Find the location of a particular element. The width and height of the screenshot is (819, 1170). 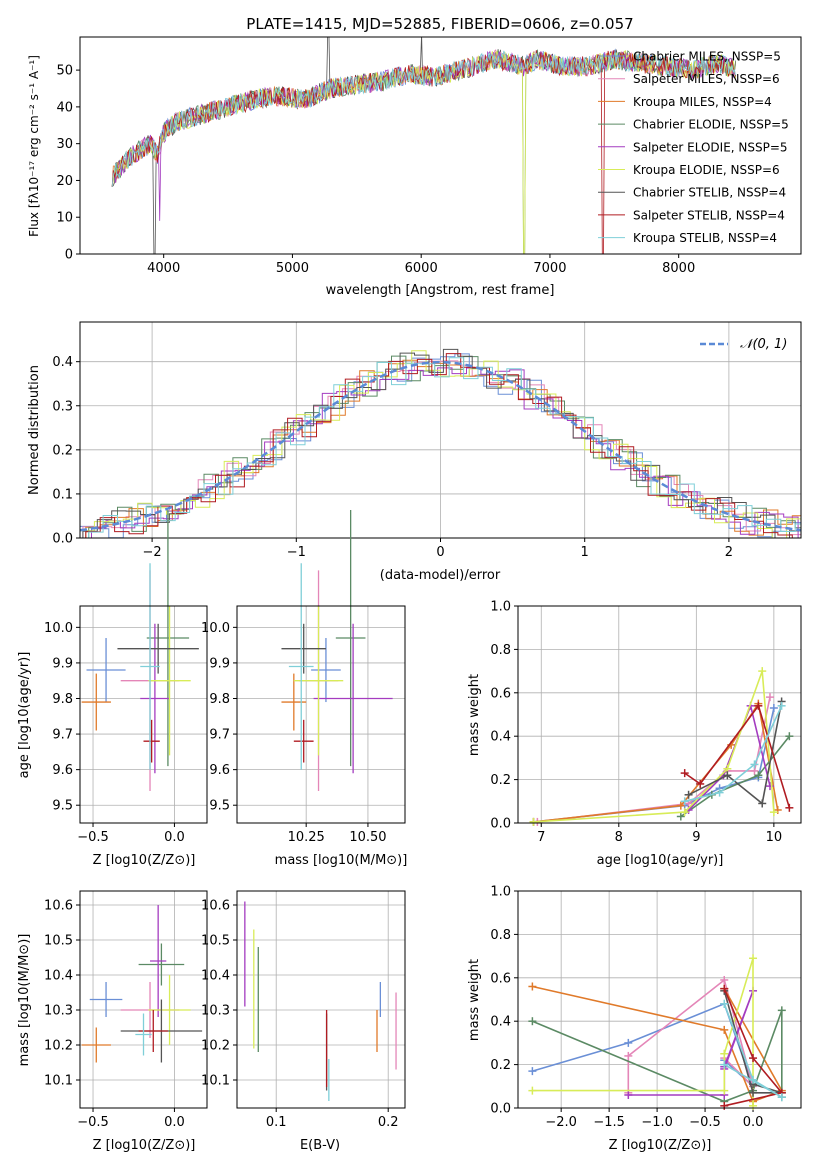

z-weight-xlabel: Z [log10(Z/Z⊙)] is located at coordinates (660, 1145).